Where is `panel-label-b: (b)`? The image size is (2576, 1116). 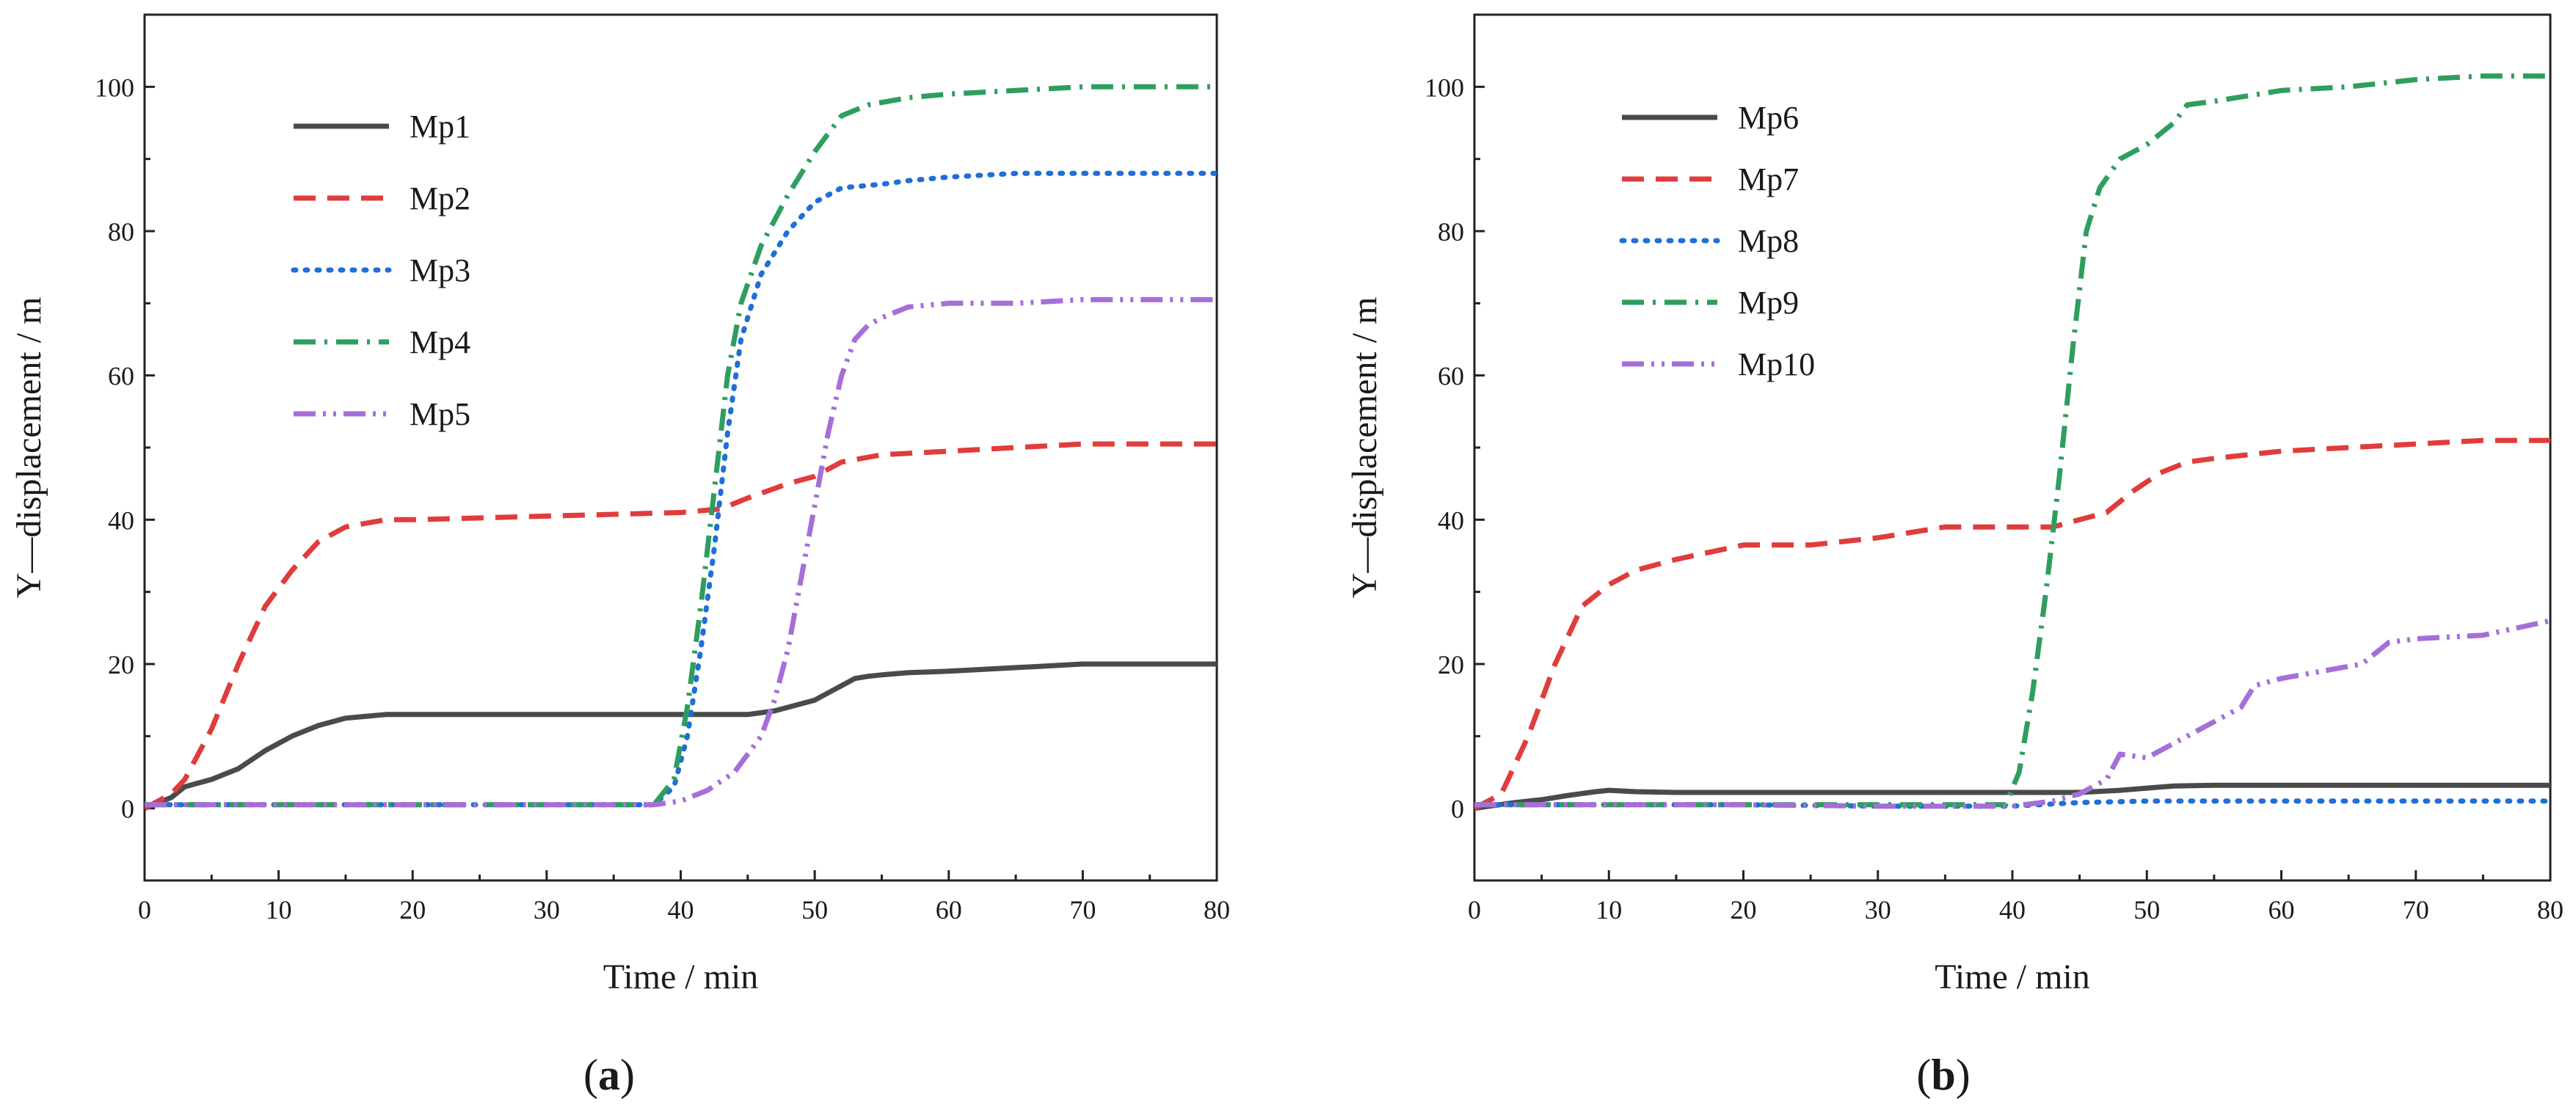
panel-label-b: (b) is located at coordinates (1943, 1075).